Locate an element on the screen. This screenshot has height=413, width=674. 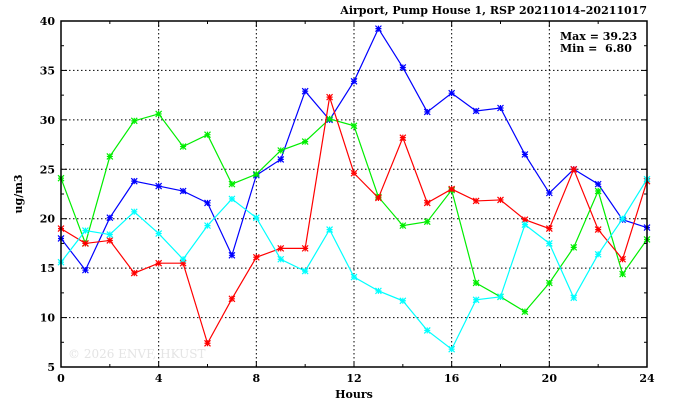
max-annotation: Max = 39.23 is located at coordinates (598, 36).